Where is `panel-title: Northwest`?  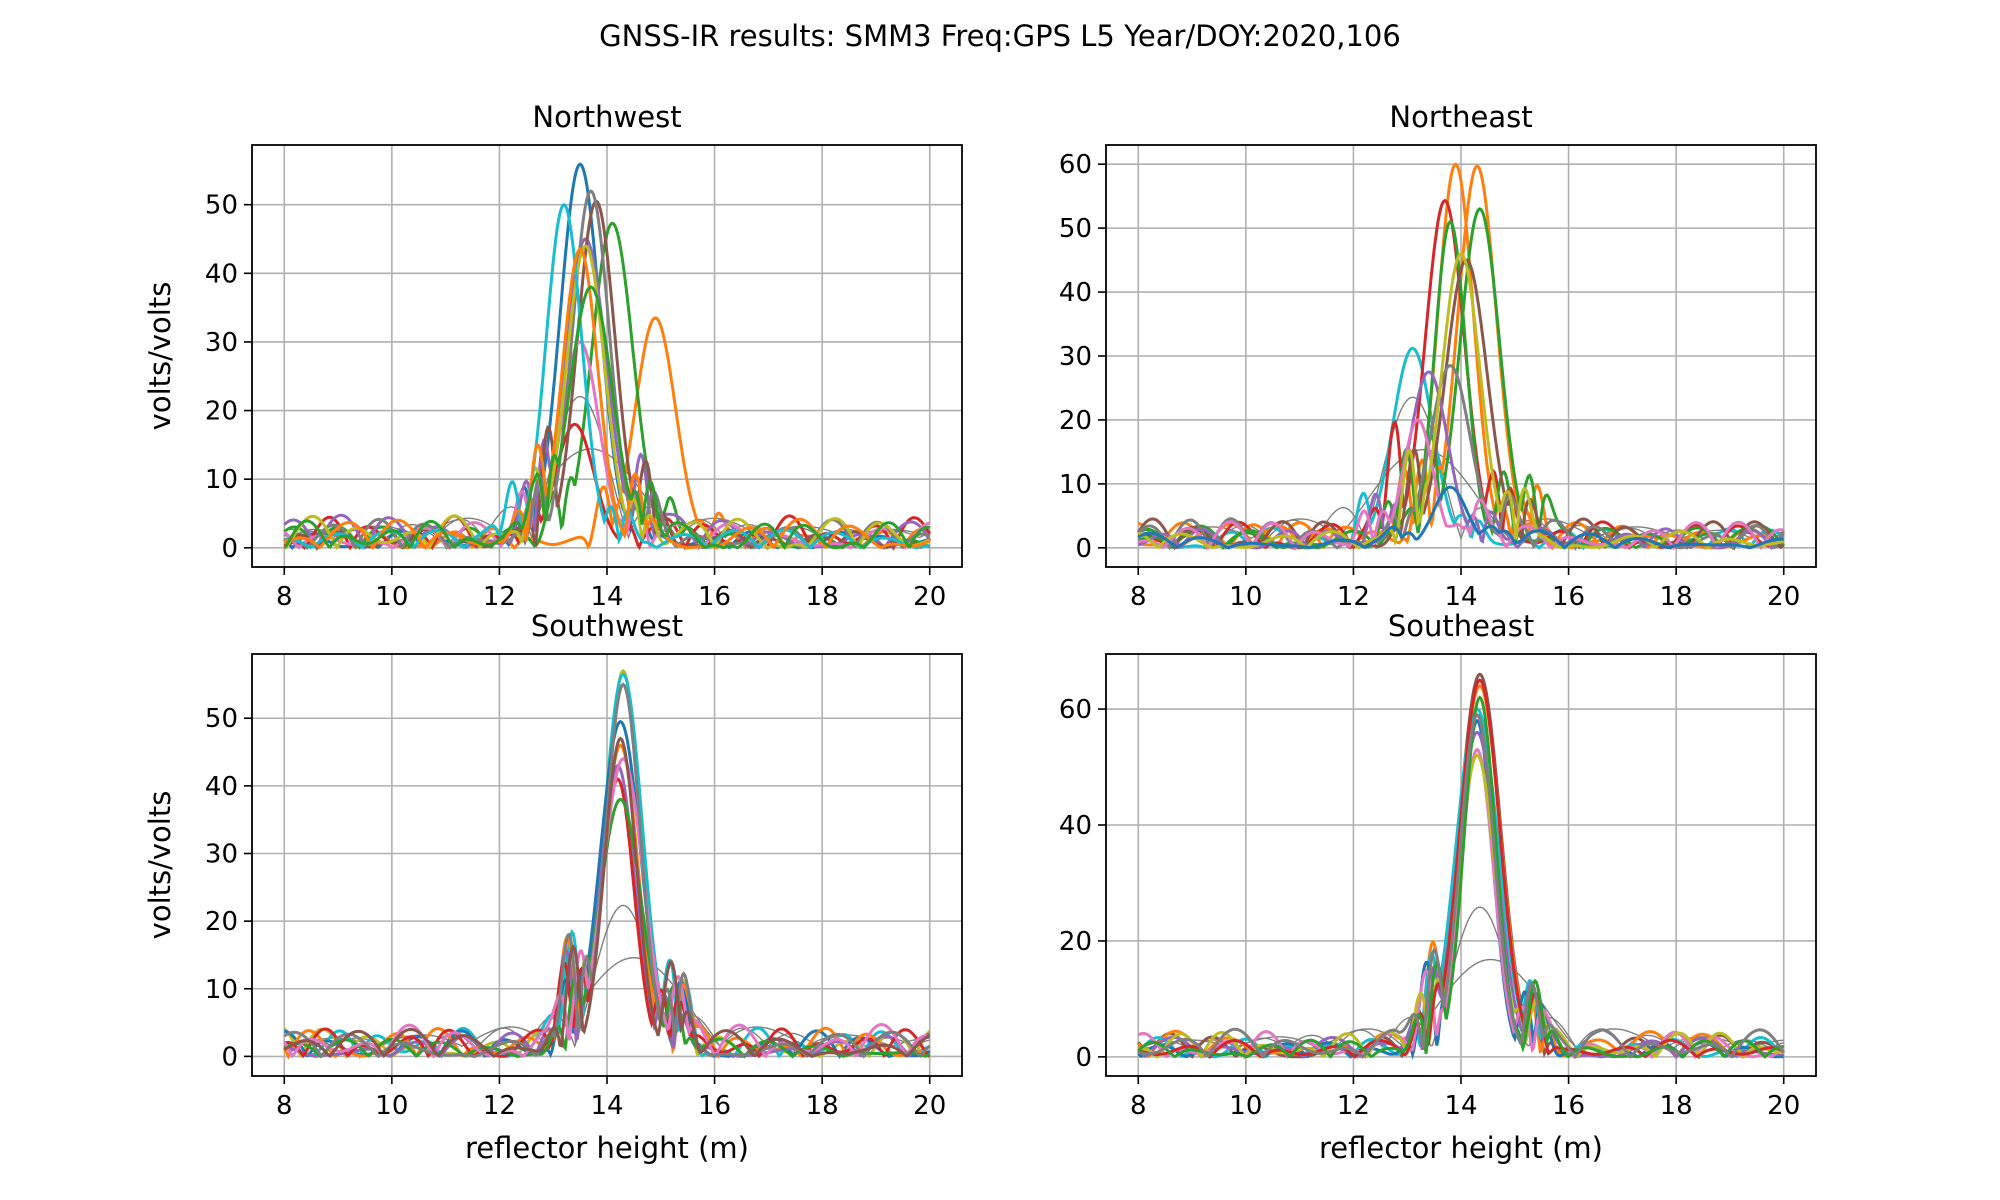 panel-title: Northwest is located at coordinates (606, 117).